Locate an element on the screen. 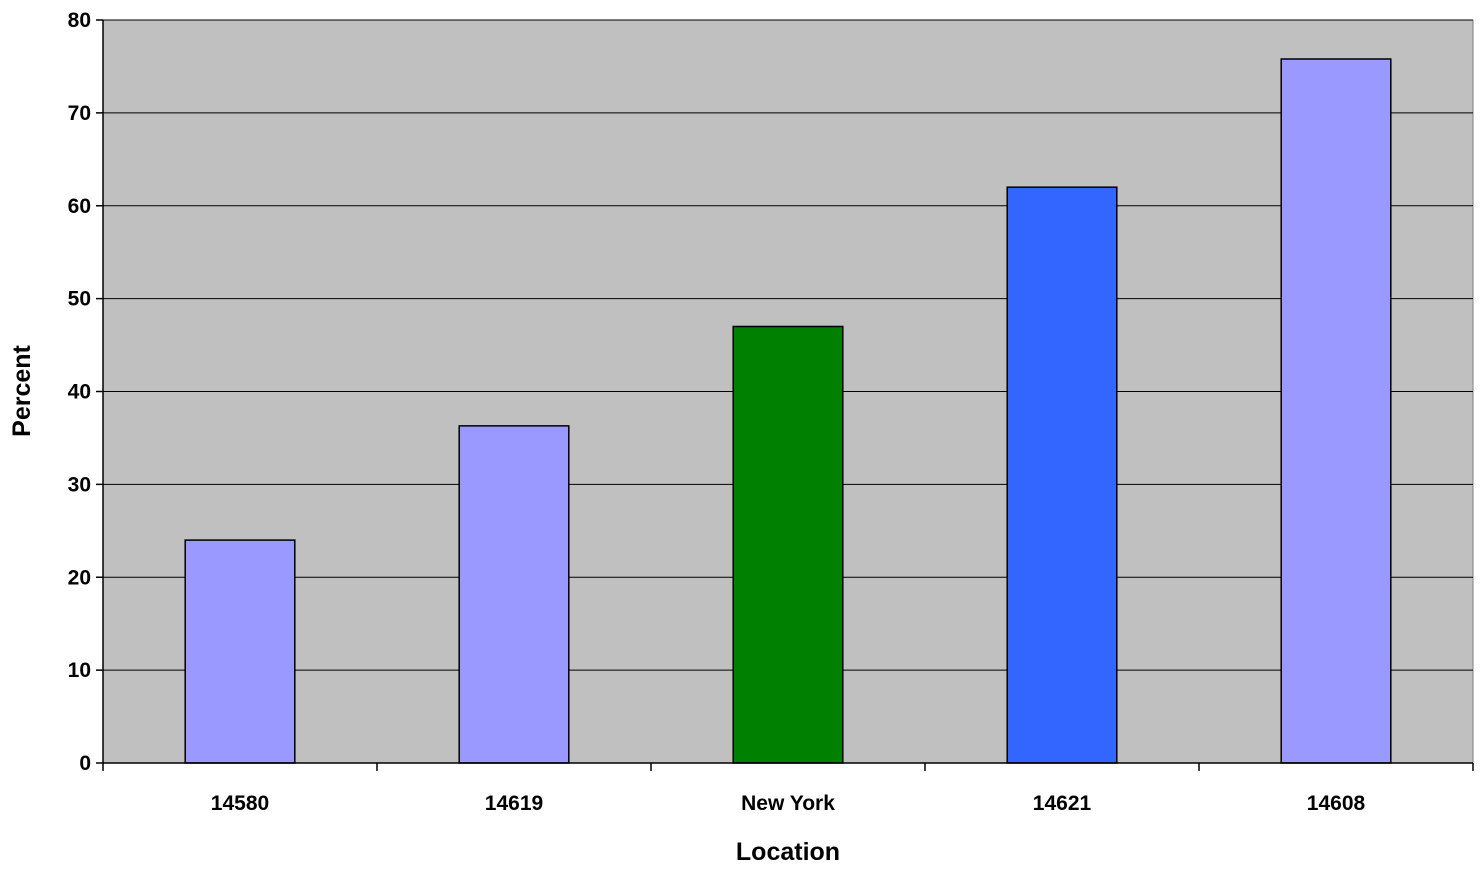 This screenshot has height=872, width=1480. y-tick-label: 30 is located at coordinates (79, 484).